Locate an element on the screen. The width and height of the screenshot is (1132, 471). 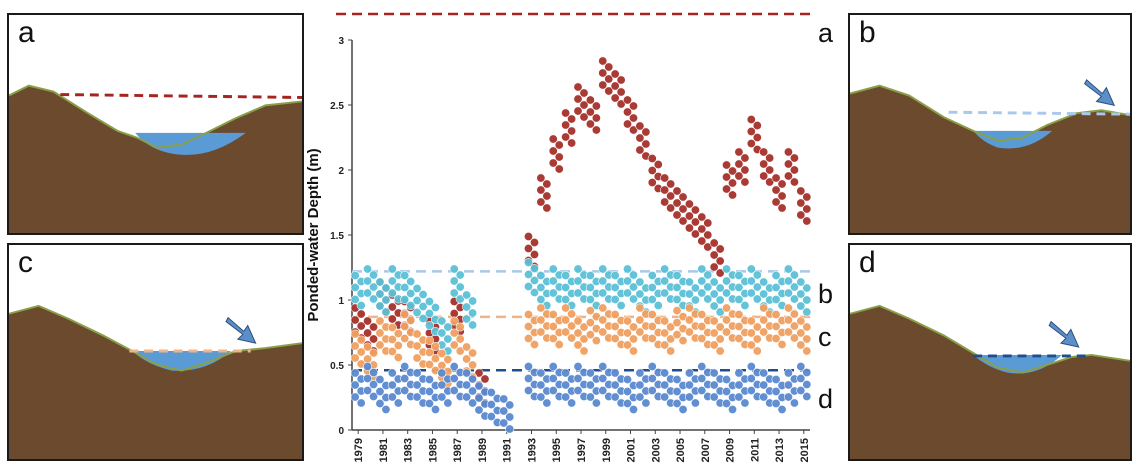
terrain-illustration-a is located at coordinates (155, 158).